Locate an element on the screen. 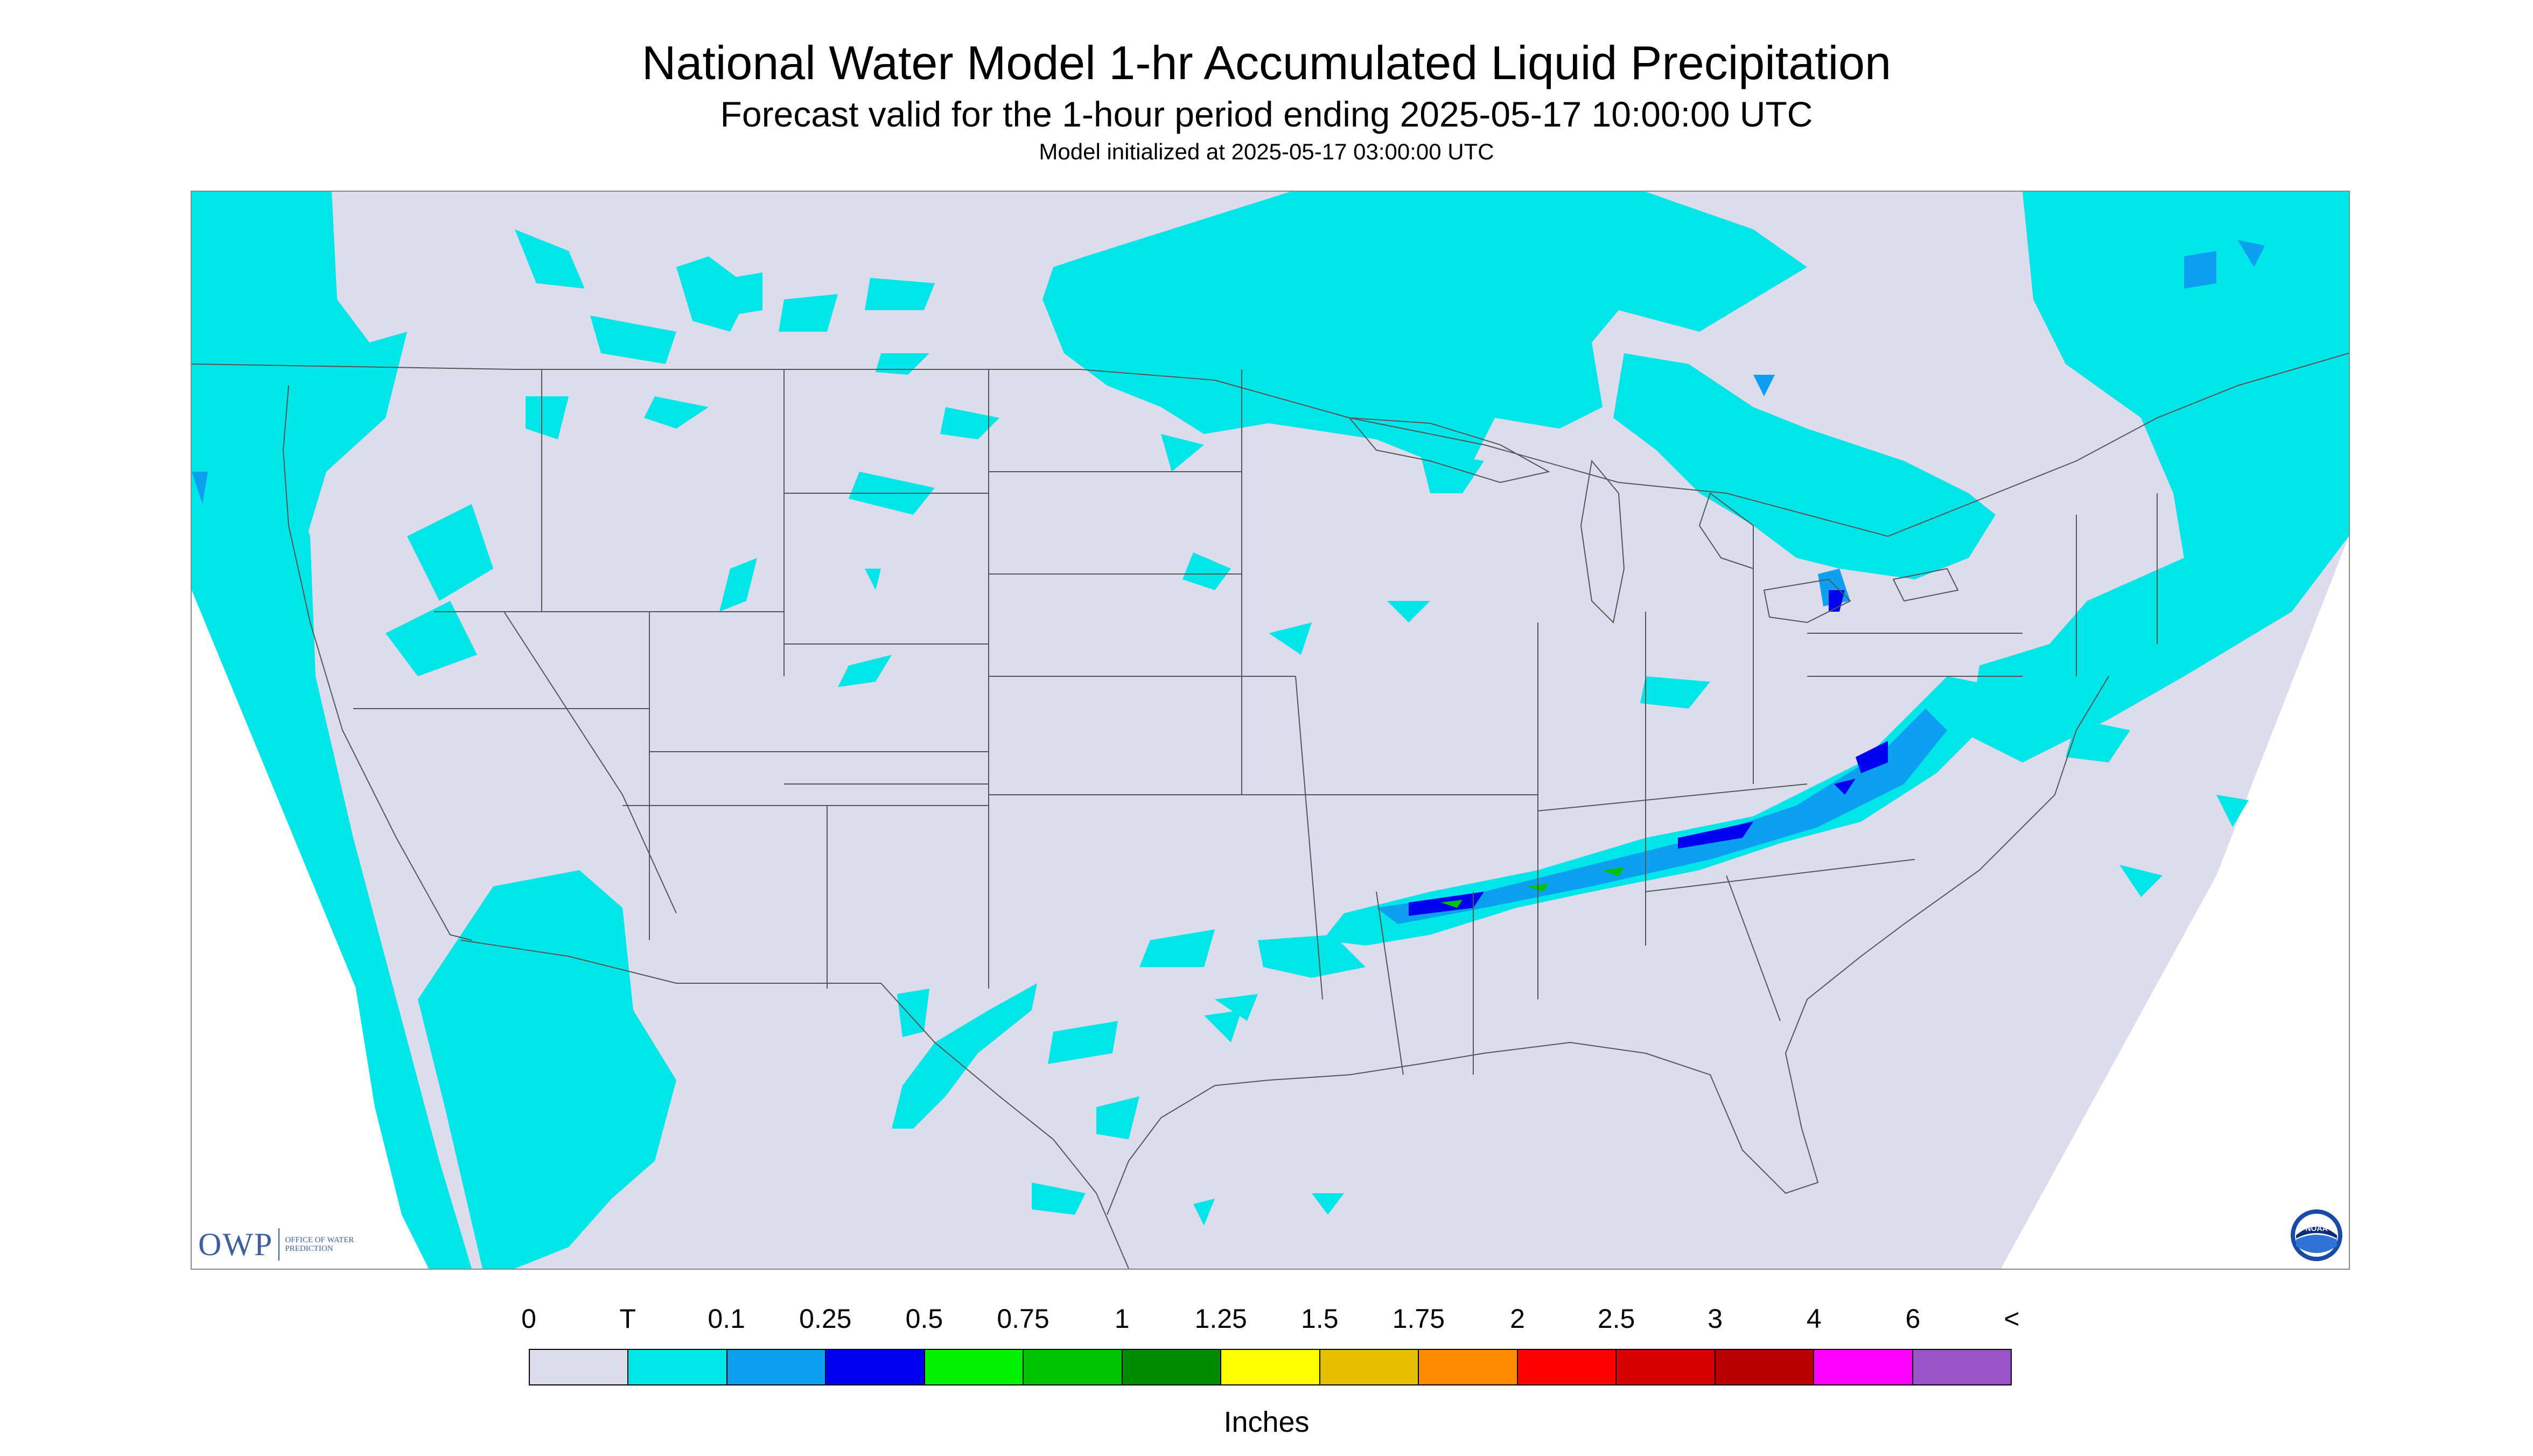 This screenshot has height=1456, width=2533. precip-trace-north-plains is located at coordinates (822, 479).